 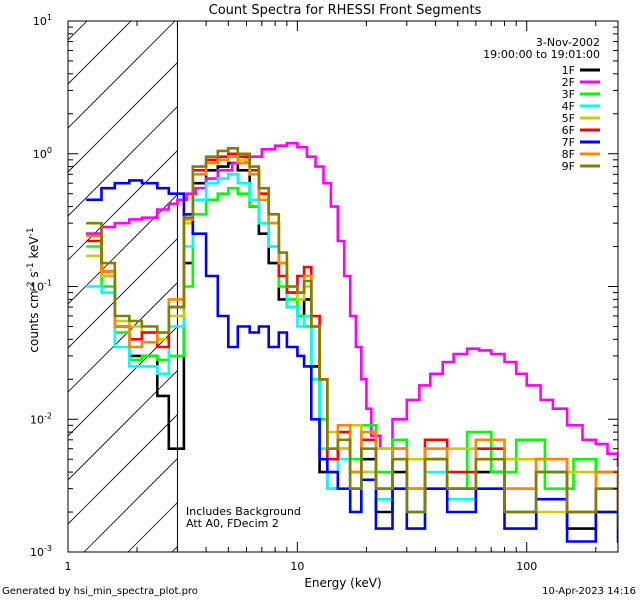 I want to click on y-axis-label: counts cm-2 s-1 keV-1, so click(x=33, y=289).